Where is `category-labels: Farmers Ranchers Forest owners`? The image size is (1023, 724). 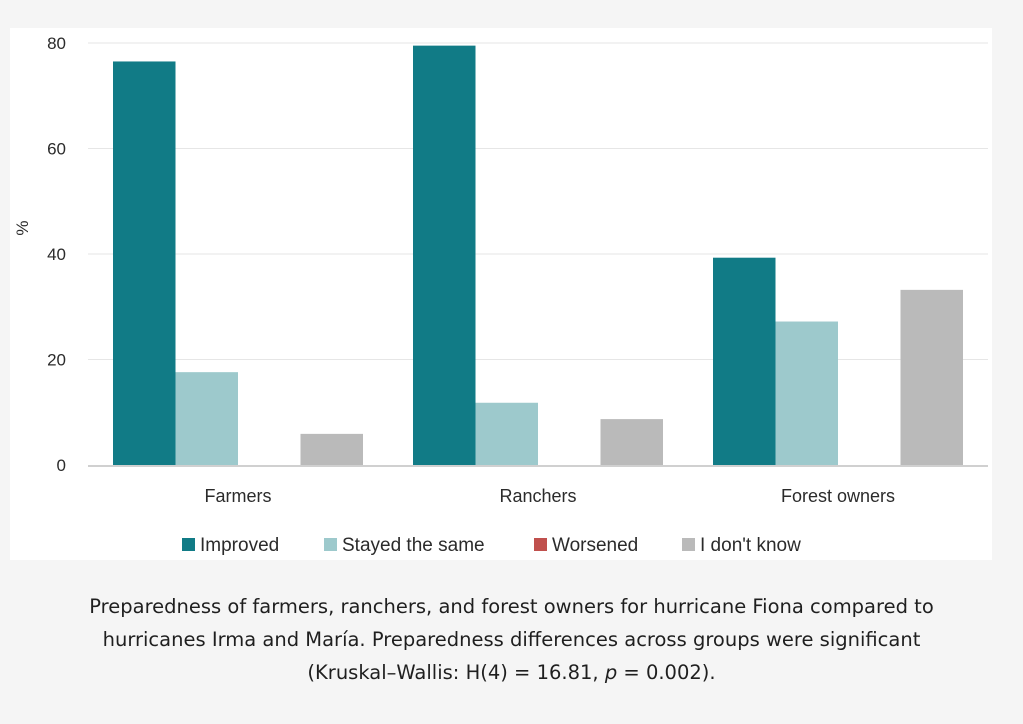 category-labels: Farmers Ranchers Forest owners is located at coordinates (550, 496).